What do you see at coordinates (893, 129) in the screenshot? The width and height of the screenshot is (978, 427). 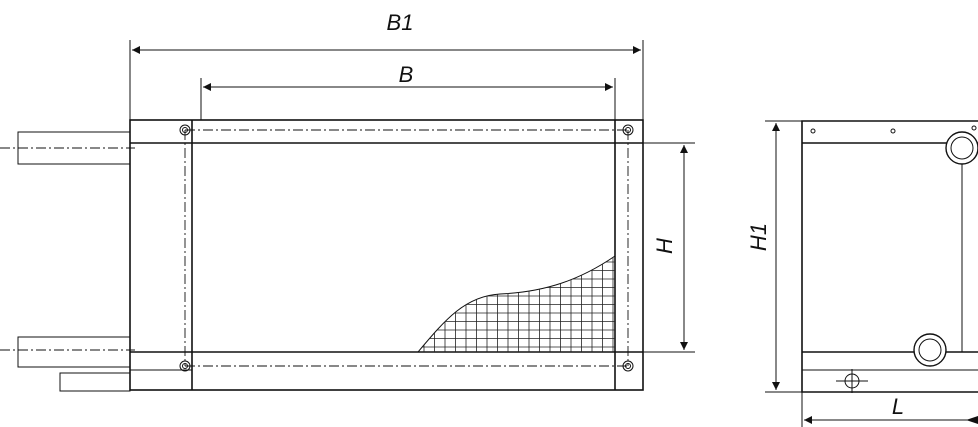 I see `side-holes` at bounding box center [893, 129].